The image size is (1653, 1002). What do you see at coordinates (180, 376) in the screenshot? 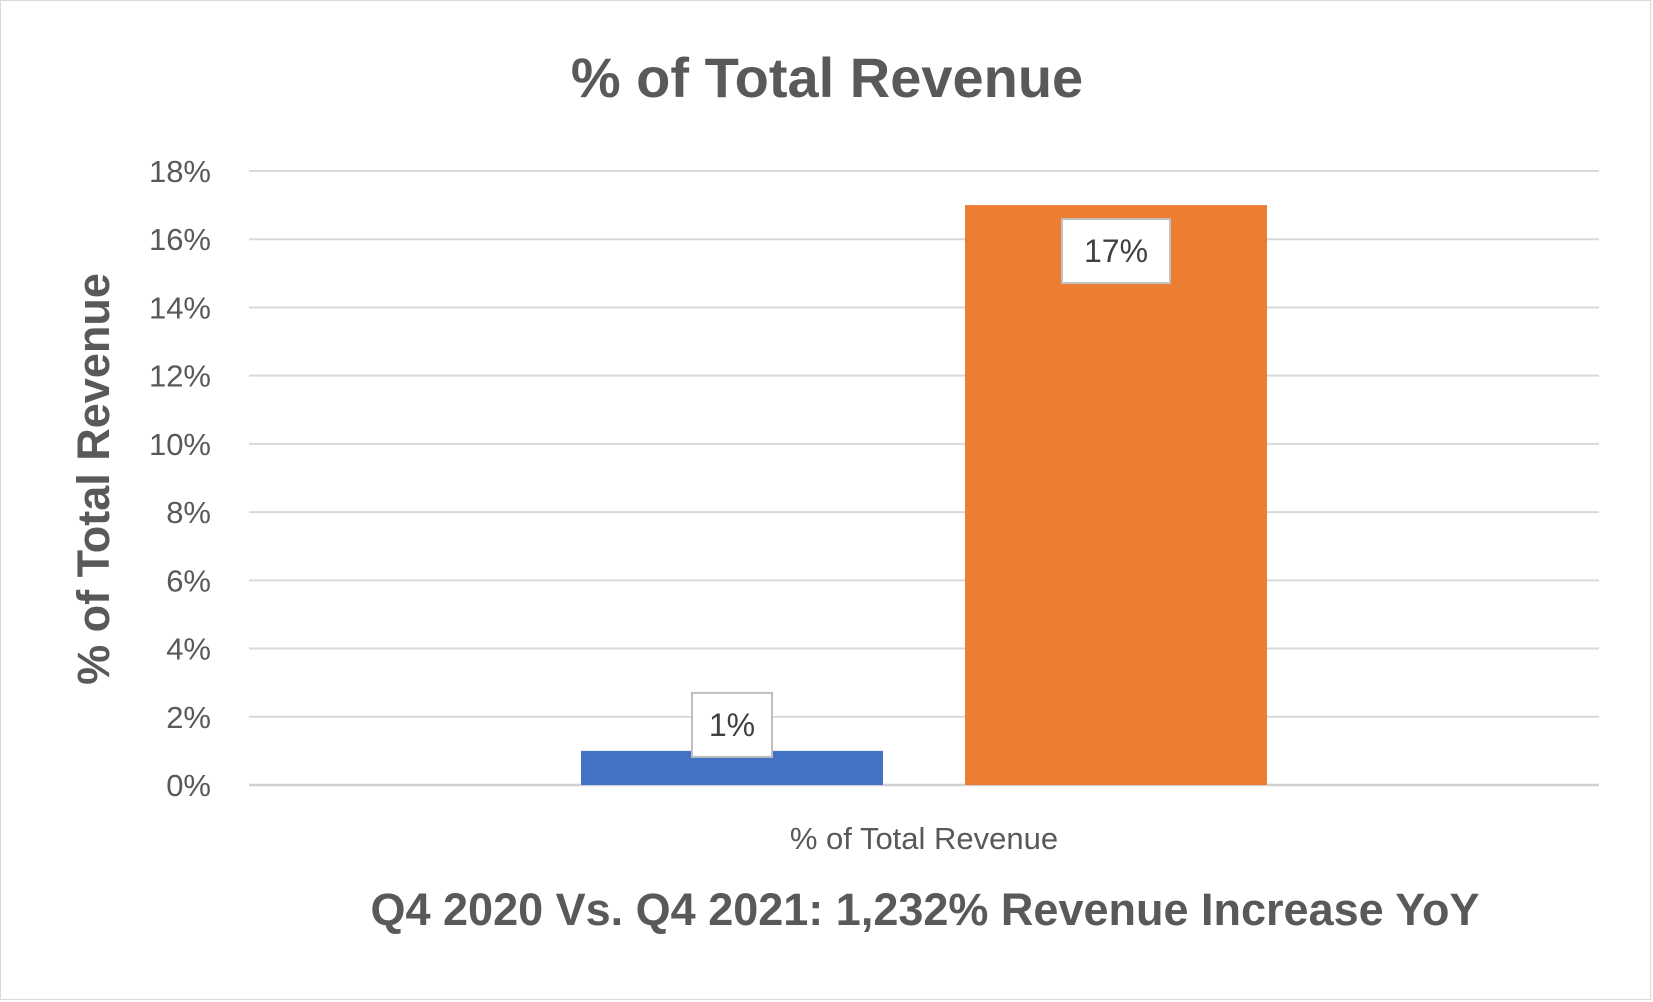
I see `y-tick-label: 12%` at bounding box center [180, 376].